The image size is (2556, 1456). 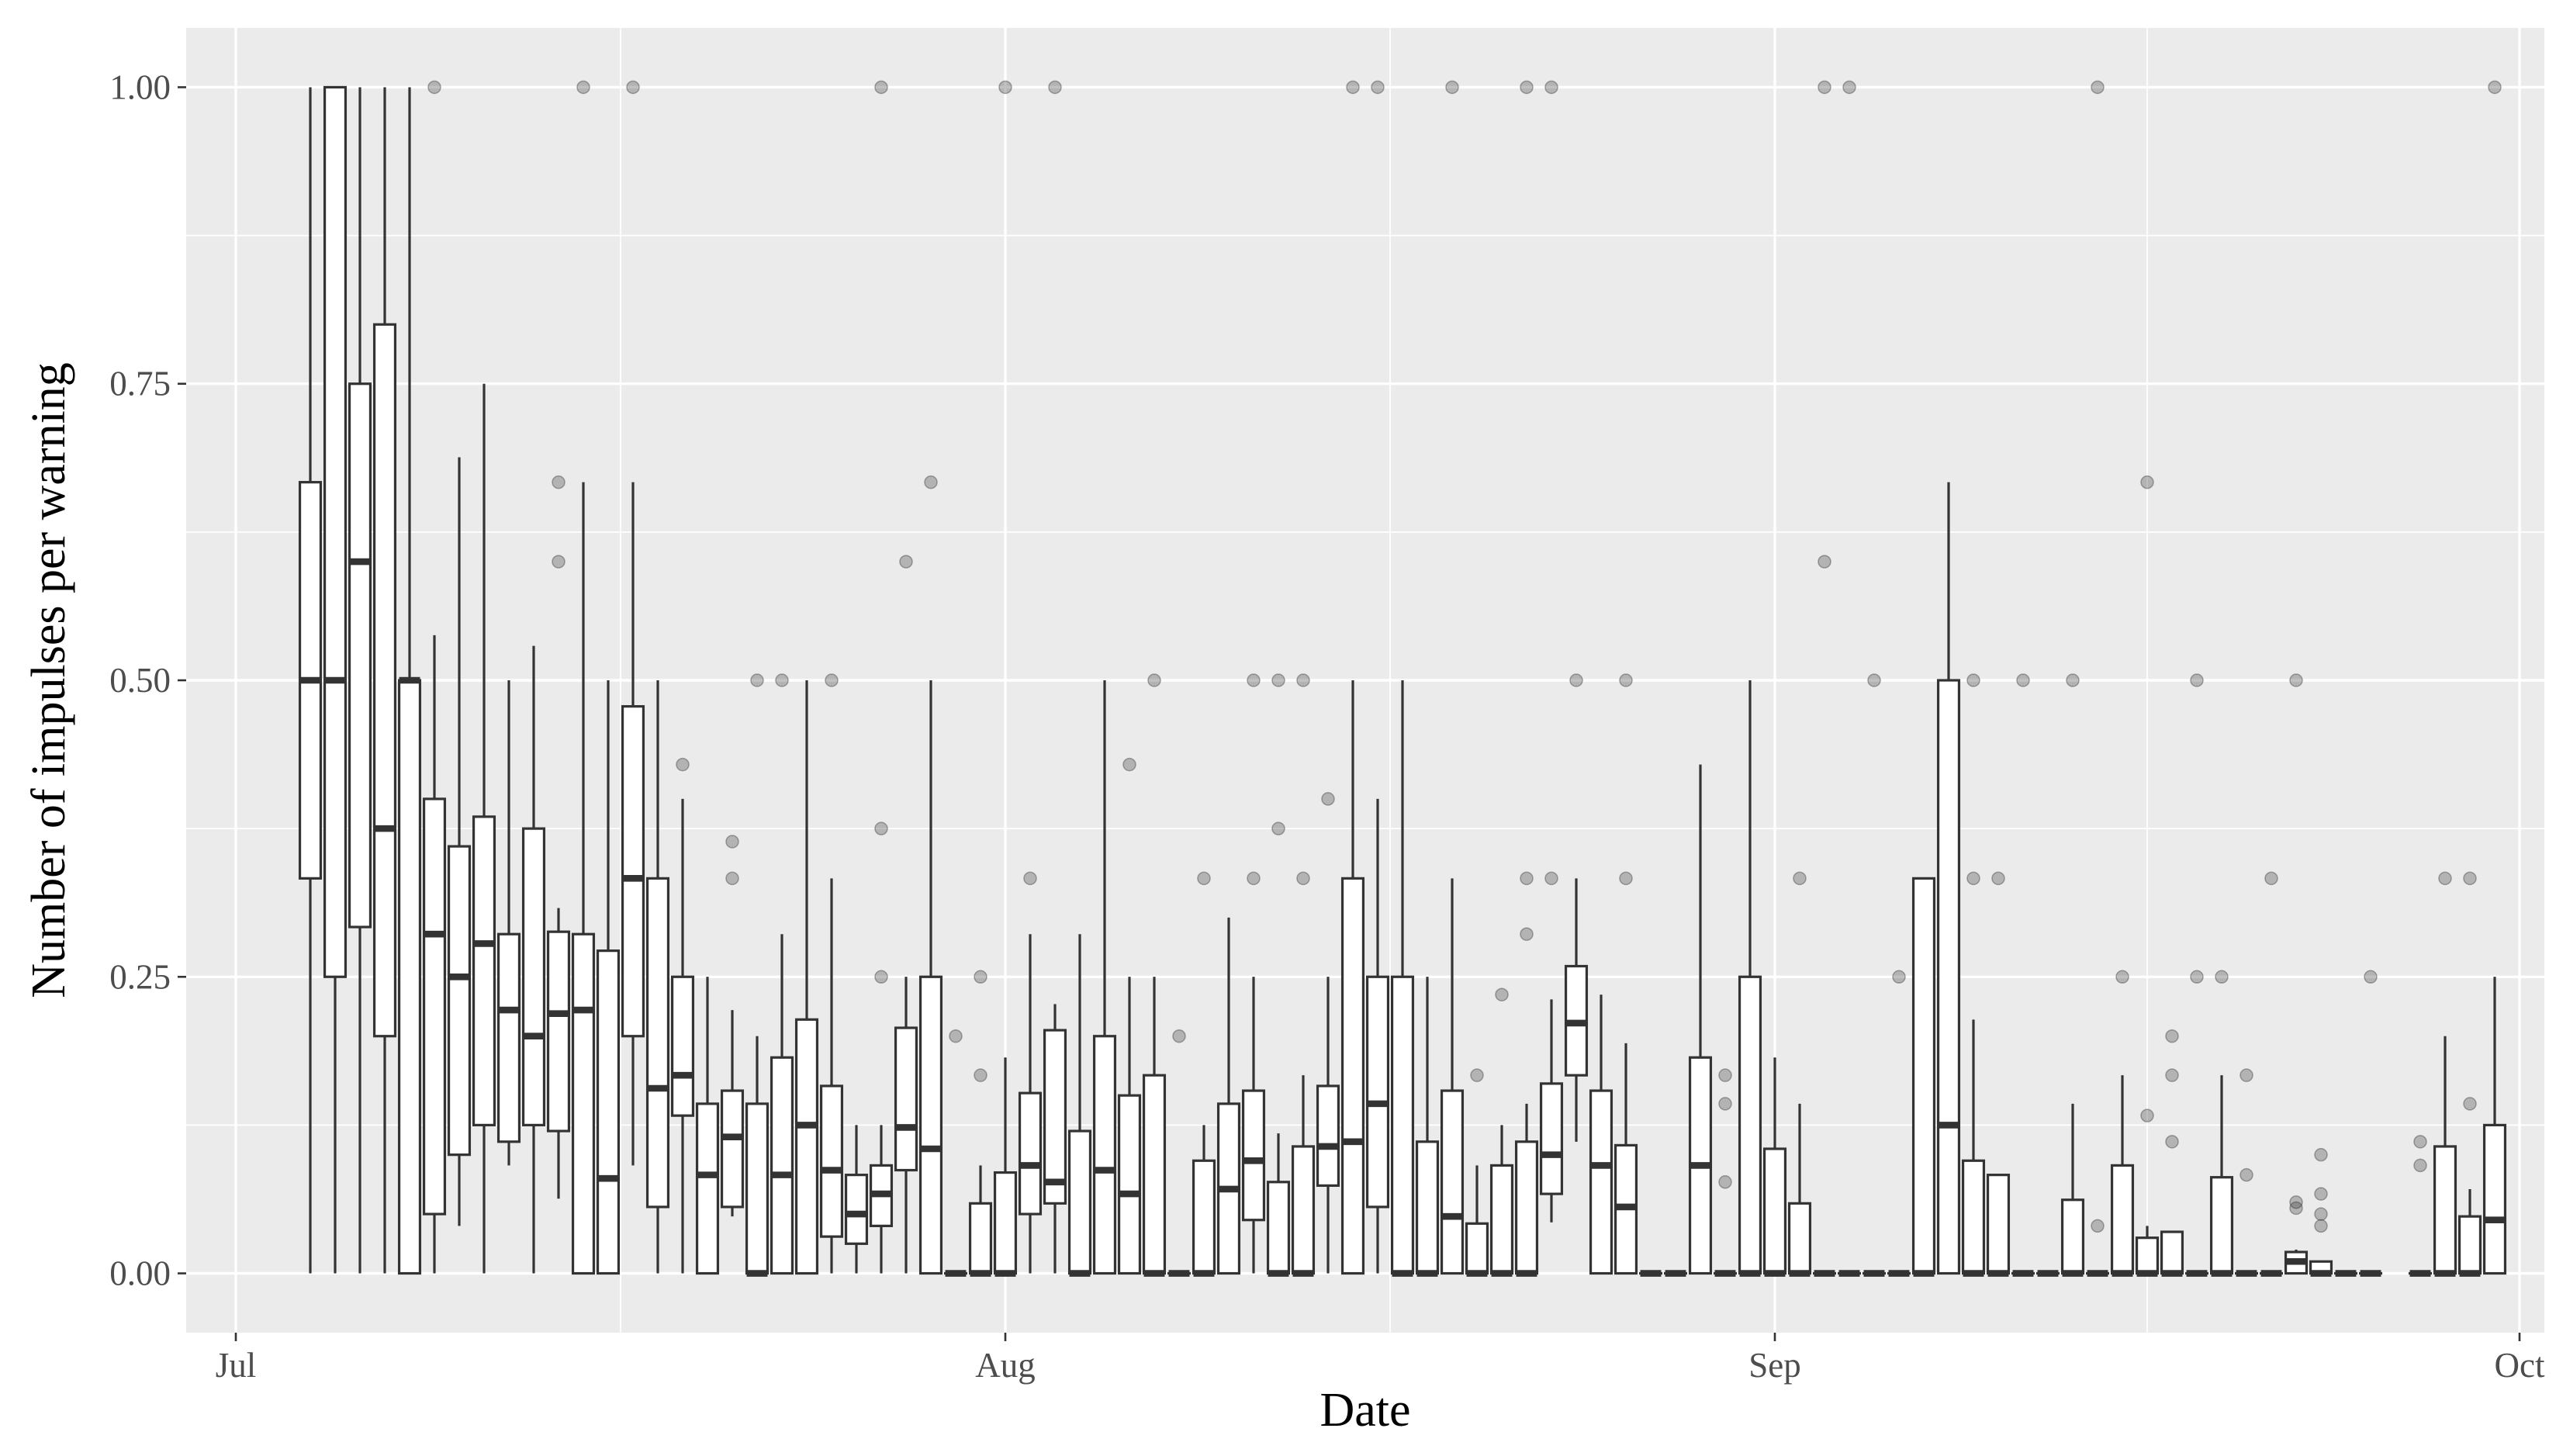 What do you see at coordinates (1380, 1359) in the screenshot?
I see `x-axis: Jul Aug Sep Oct` at bounding box center [1380, 1359].